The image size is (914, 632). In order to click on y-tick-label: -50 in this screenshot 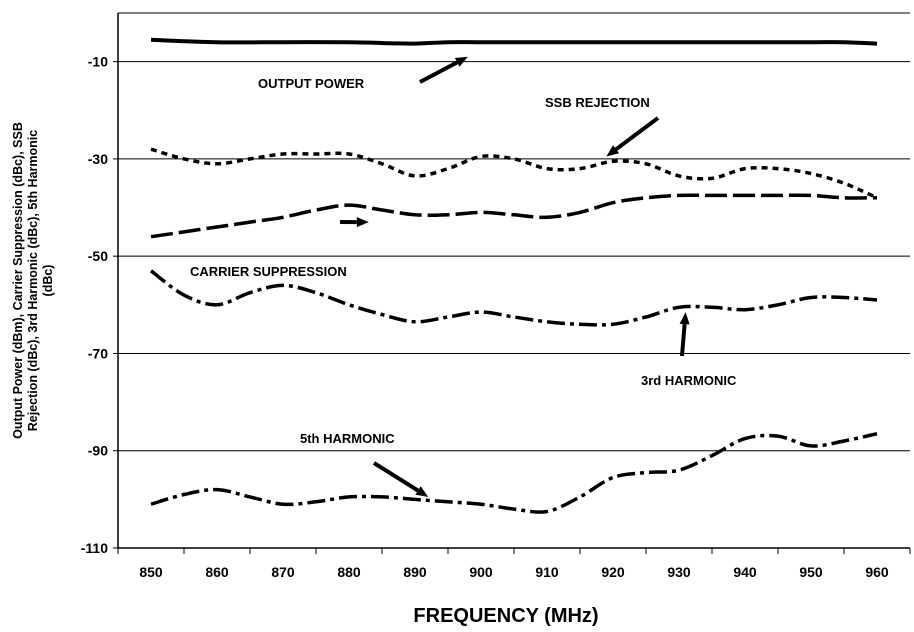, I will do `click(98, 256)`.